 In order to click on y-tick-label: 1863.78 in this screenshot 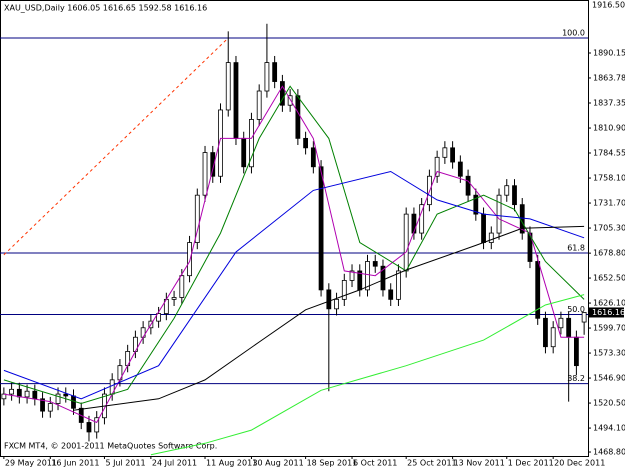, I will do `click(609, 77)`.